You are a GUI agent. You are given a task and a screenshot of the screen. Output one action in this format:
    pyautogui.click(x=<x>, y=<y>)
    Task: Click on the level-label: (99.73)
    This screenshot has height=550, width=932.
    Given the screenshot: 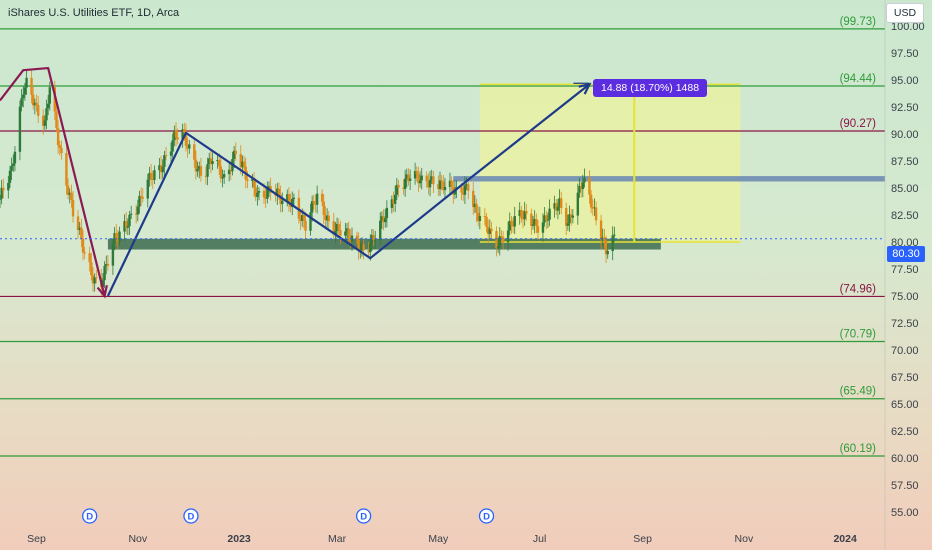 What is the action you would take?
    pyautogui.click(x=858, y=22)
    